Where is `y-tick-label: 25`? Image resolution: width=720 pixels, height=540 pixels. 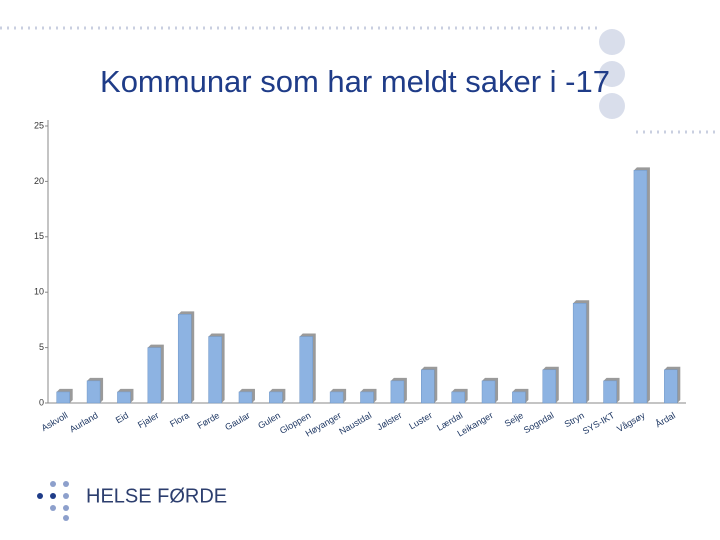
y-tick-label: 25 is located at coordinates (39, 125).